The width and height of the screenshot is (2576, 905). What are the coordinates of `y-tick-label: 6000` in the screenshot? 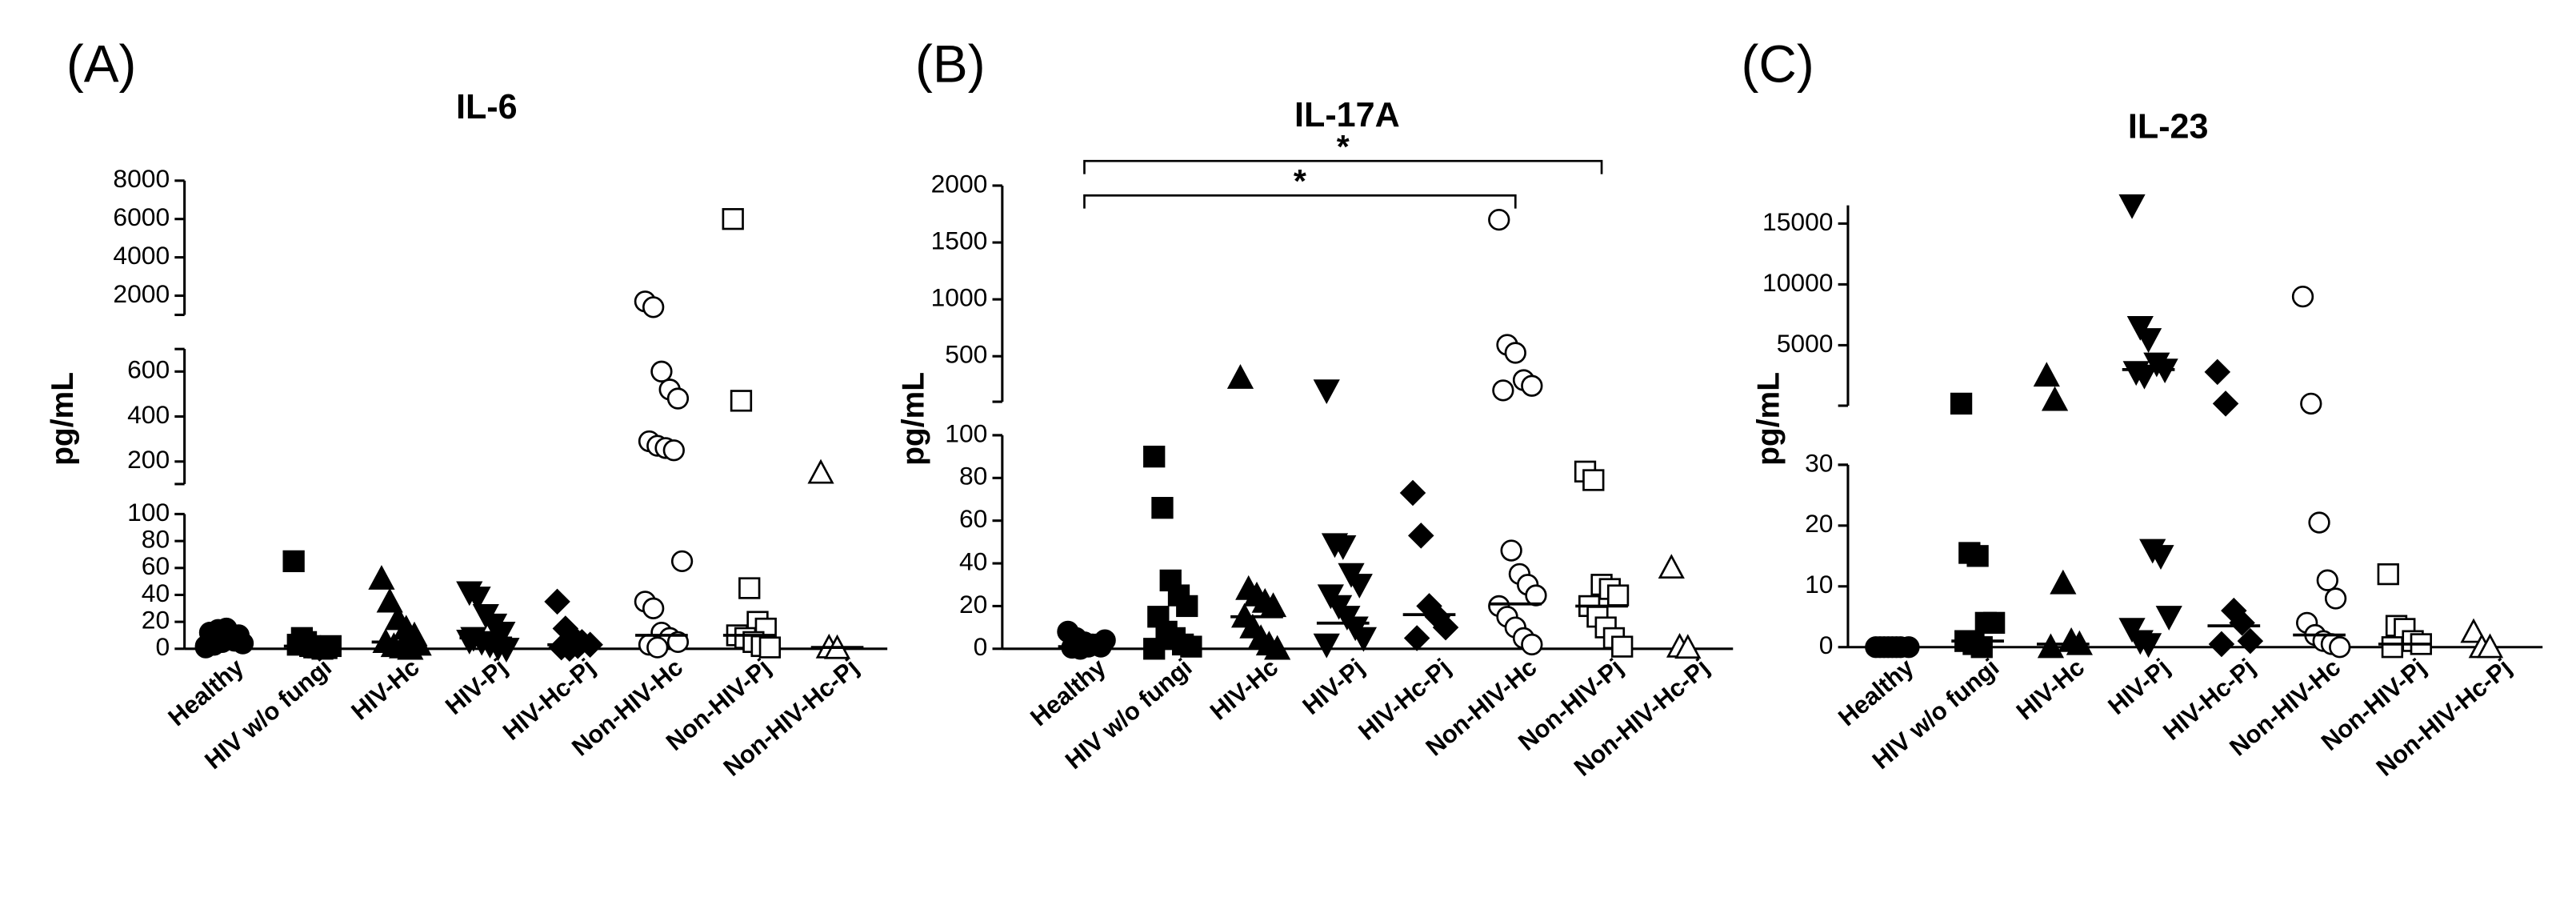 It's located at (141, 216).